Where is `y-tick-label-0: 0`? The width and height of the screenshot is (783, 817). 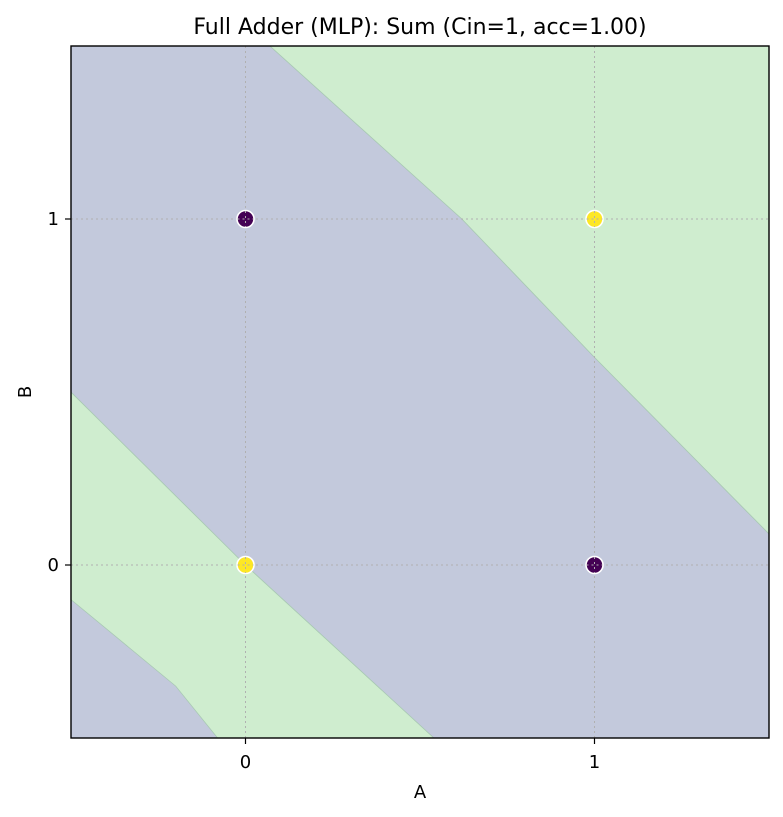
y-tick-label-0: 0 is located at coordinates (53, 565).